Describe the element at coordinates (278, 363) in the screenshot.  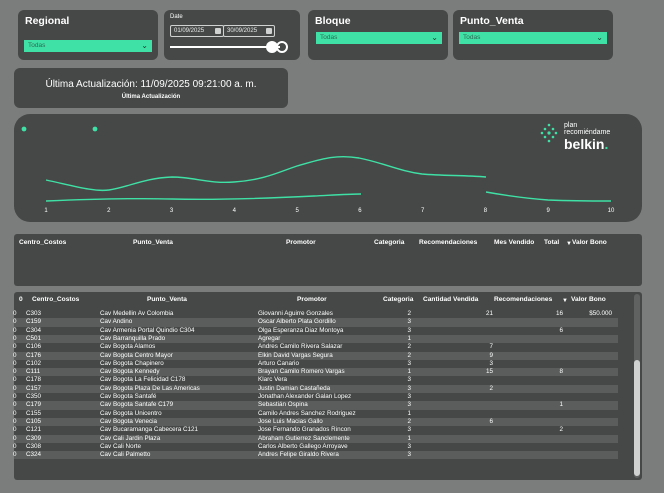
I see `cell-promotor: Arturo Canario` at that location.